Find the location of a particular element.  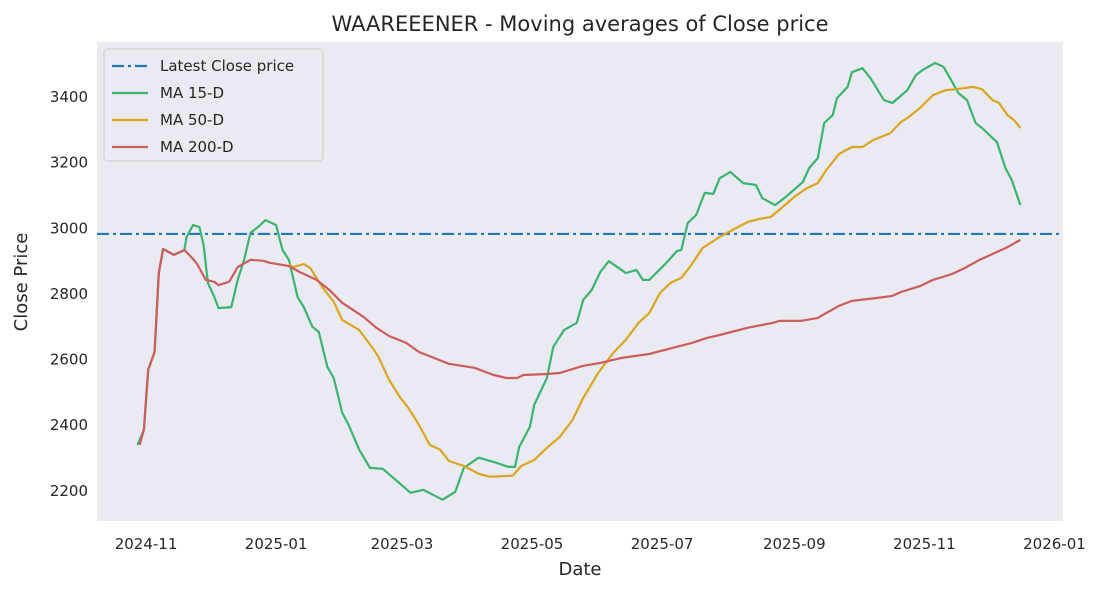

y-tick-label: 2800 is located at coordinates (69, 294).